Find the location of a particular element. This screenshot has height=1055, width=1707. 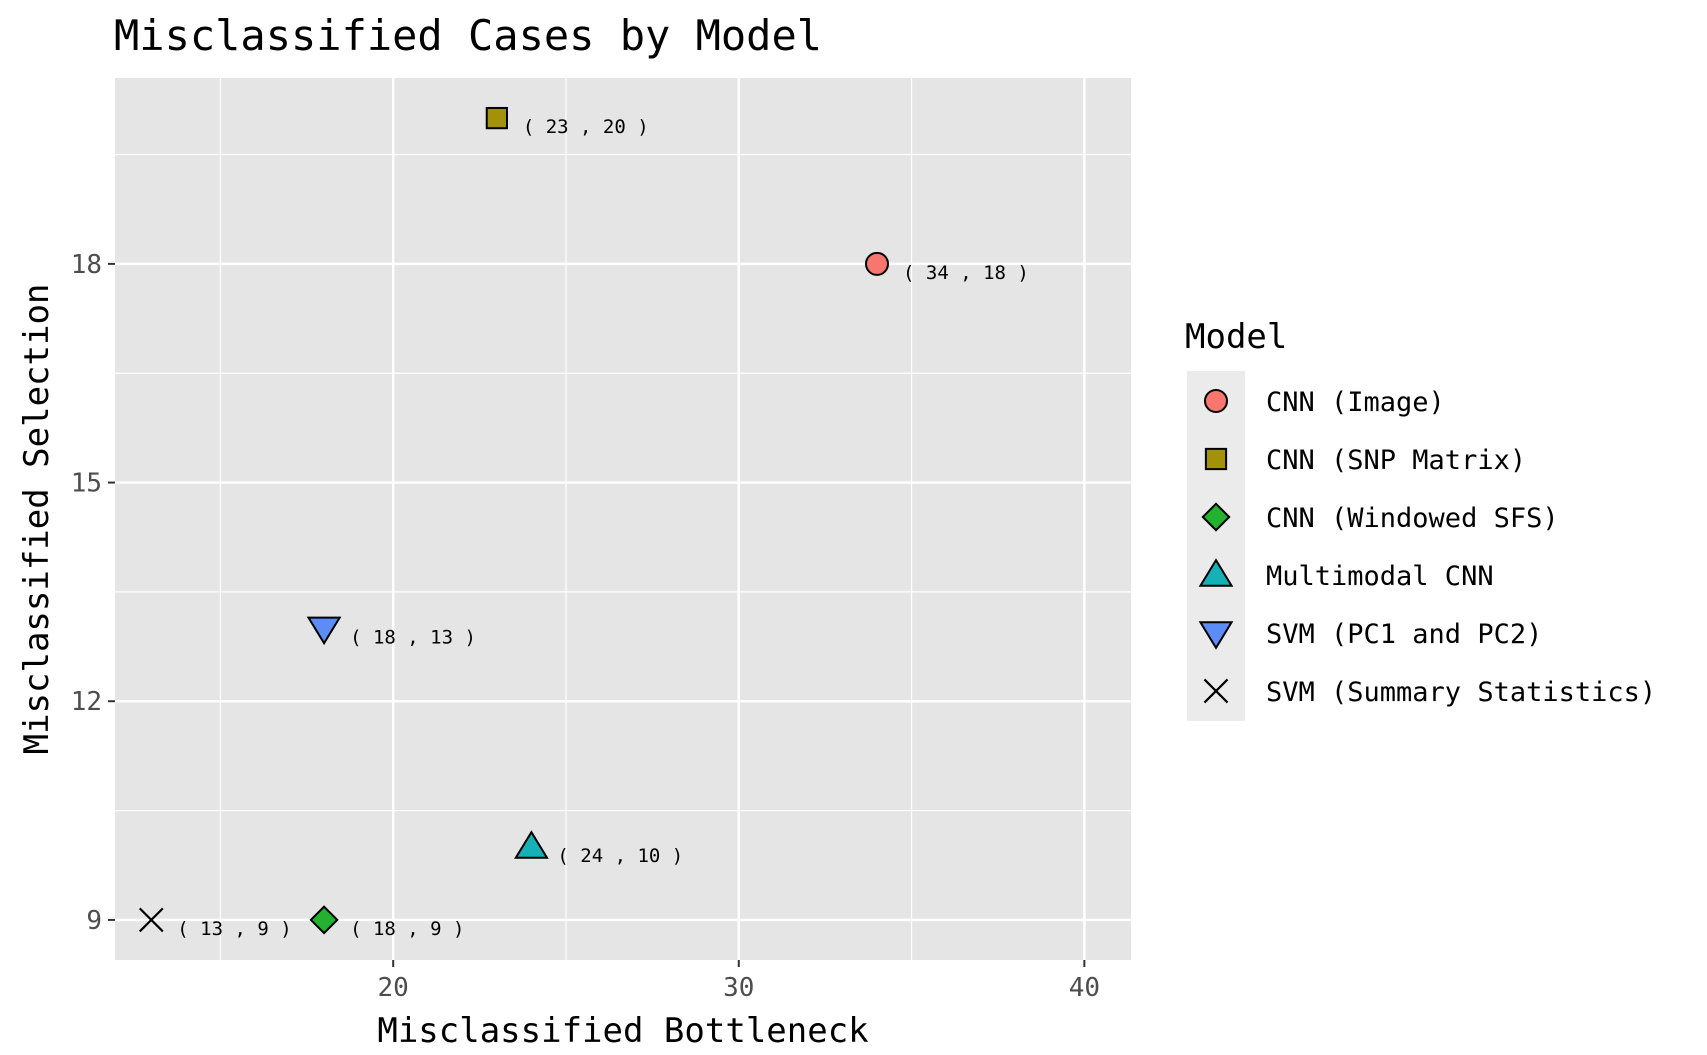

point-label: ( 13 , 9 ) is located at coordinates (234, 929).